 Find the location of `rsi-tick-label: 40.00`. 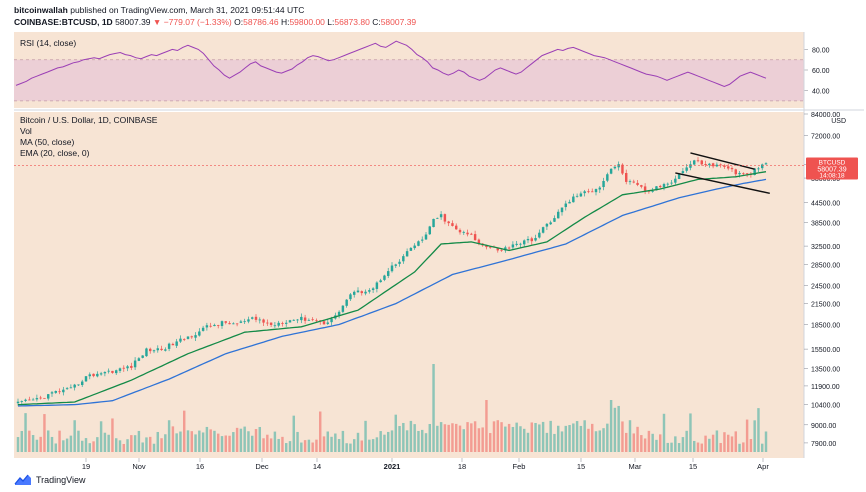

rsi-tick-label: 40.00 is located at coordinates (821, 92).